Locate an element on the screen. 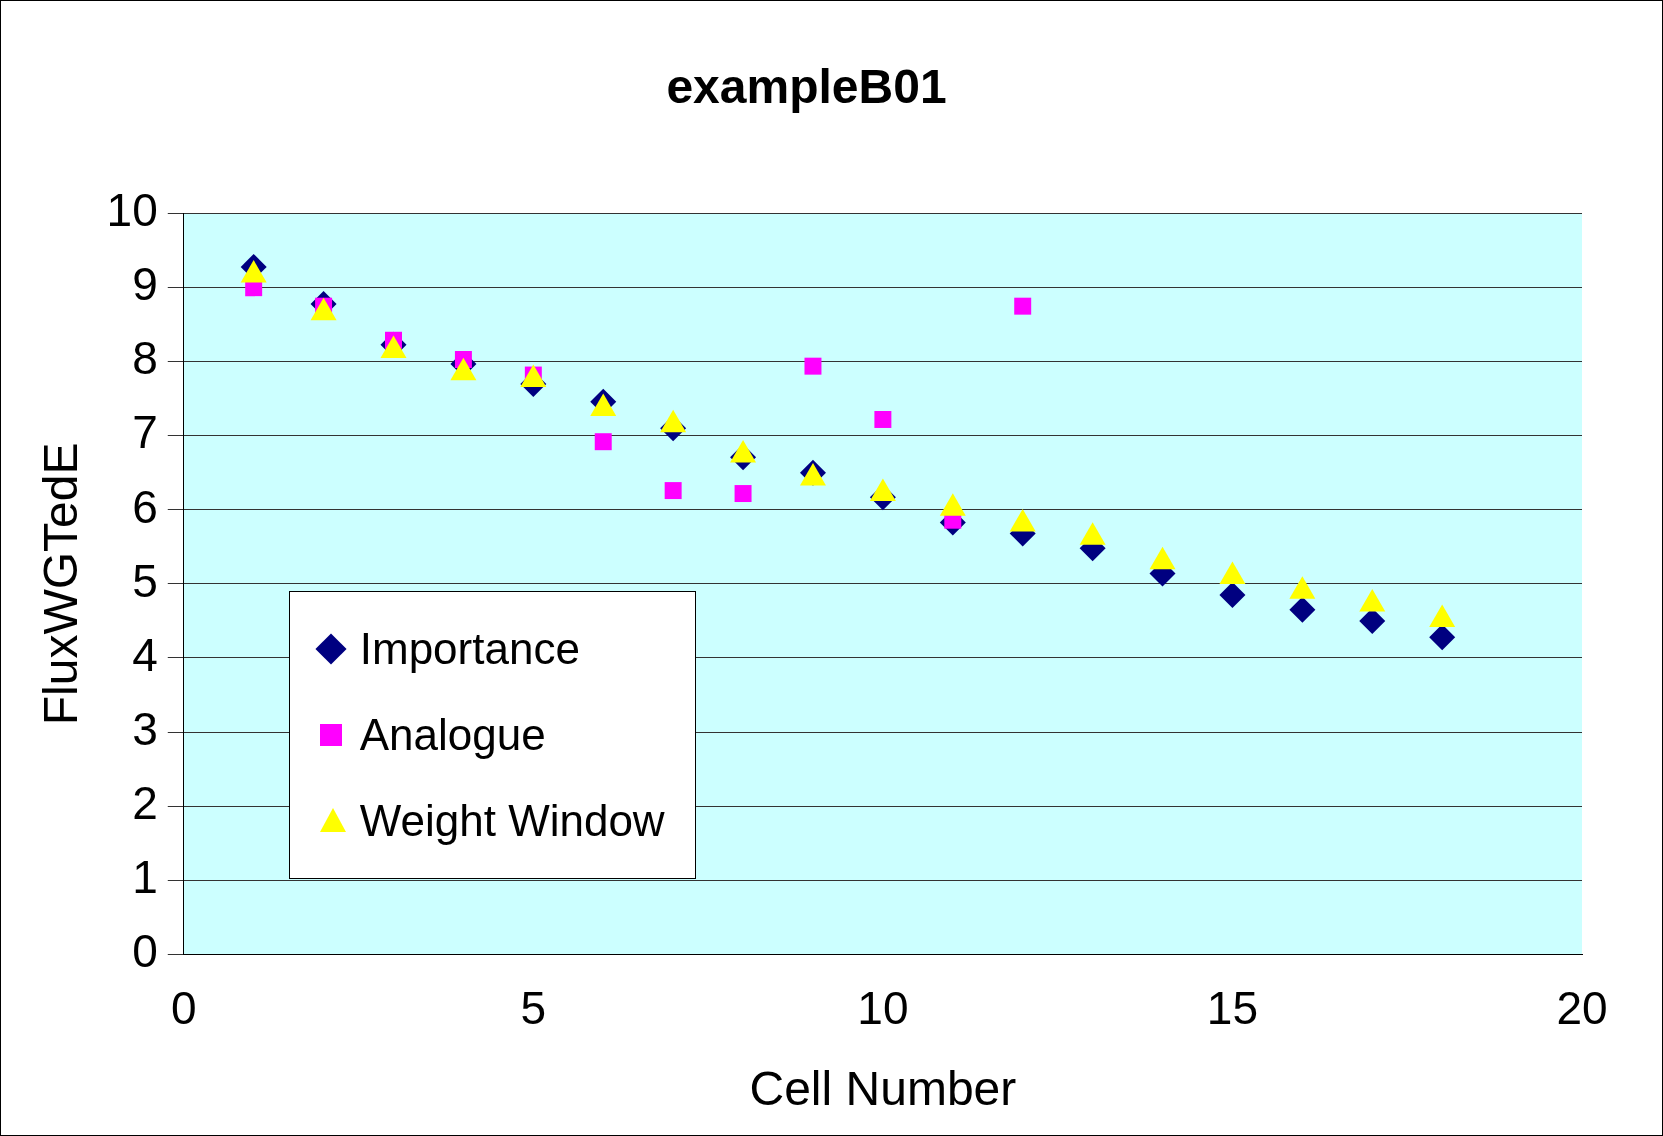  y-tick-label: 1 is located at coordinates (145, 876).